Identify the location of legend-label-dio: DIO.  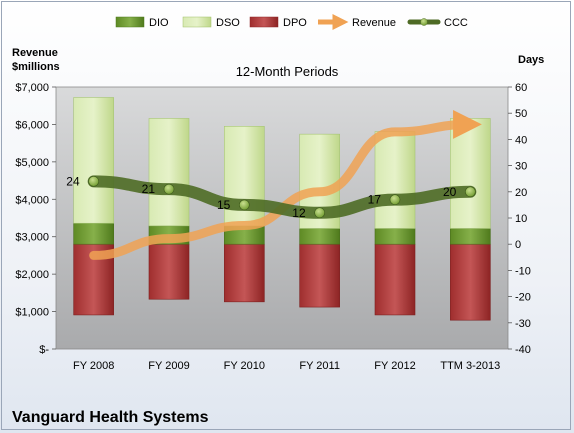
(159, 23).